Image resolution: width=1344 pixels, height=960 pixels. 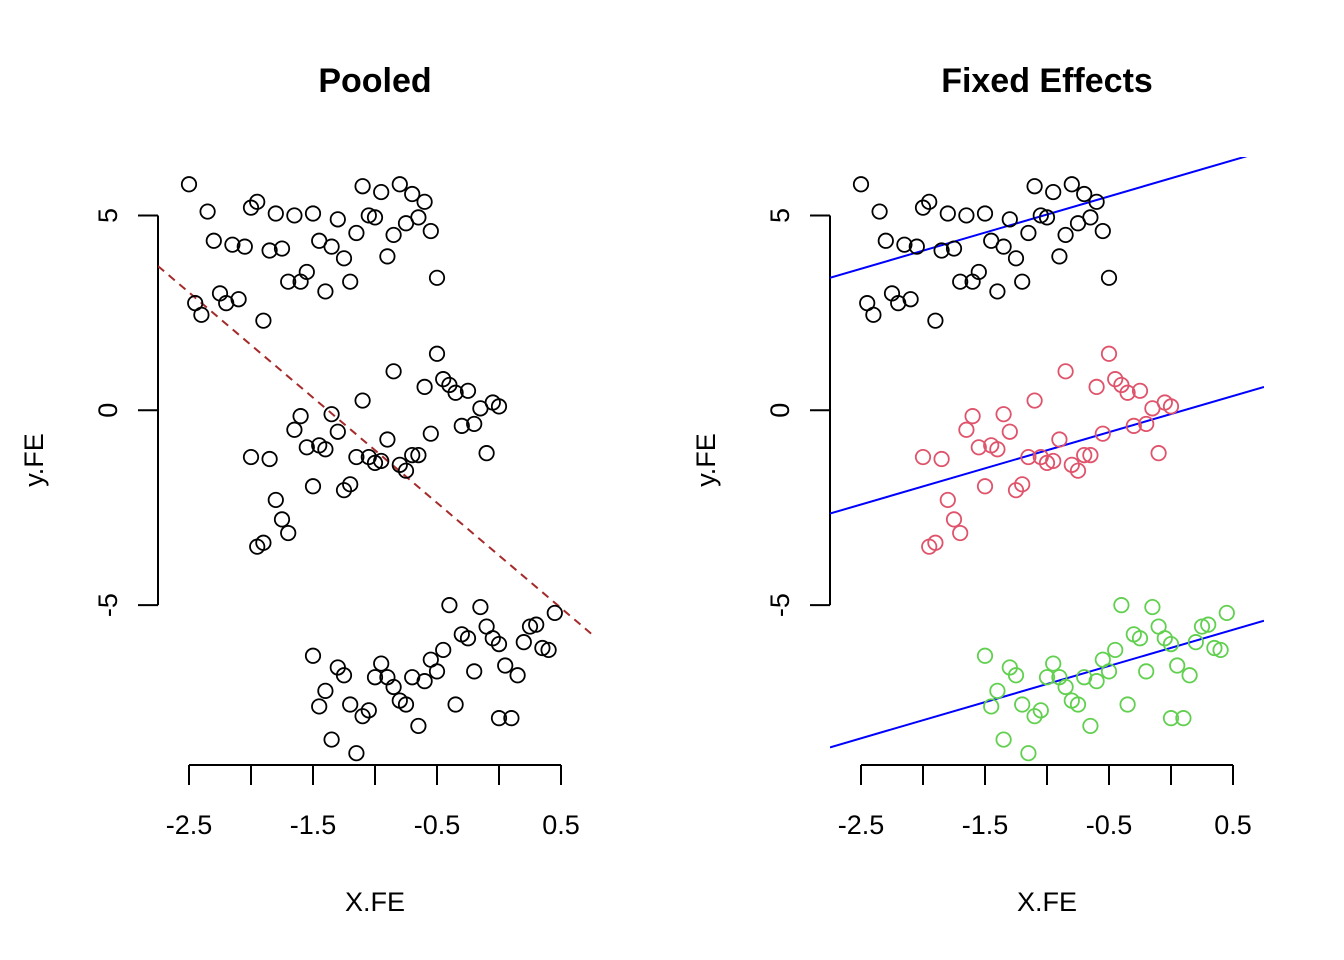 What do you see at coordinates (108, 605) in the screenshot?
I see `pooled-y-tick-label: -5` at bounding box center [108, 605].